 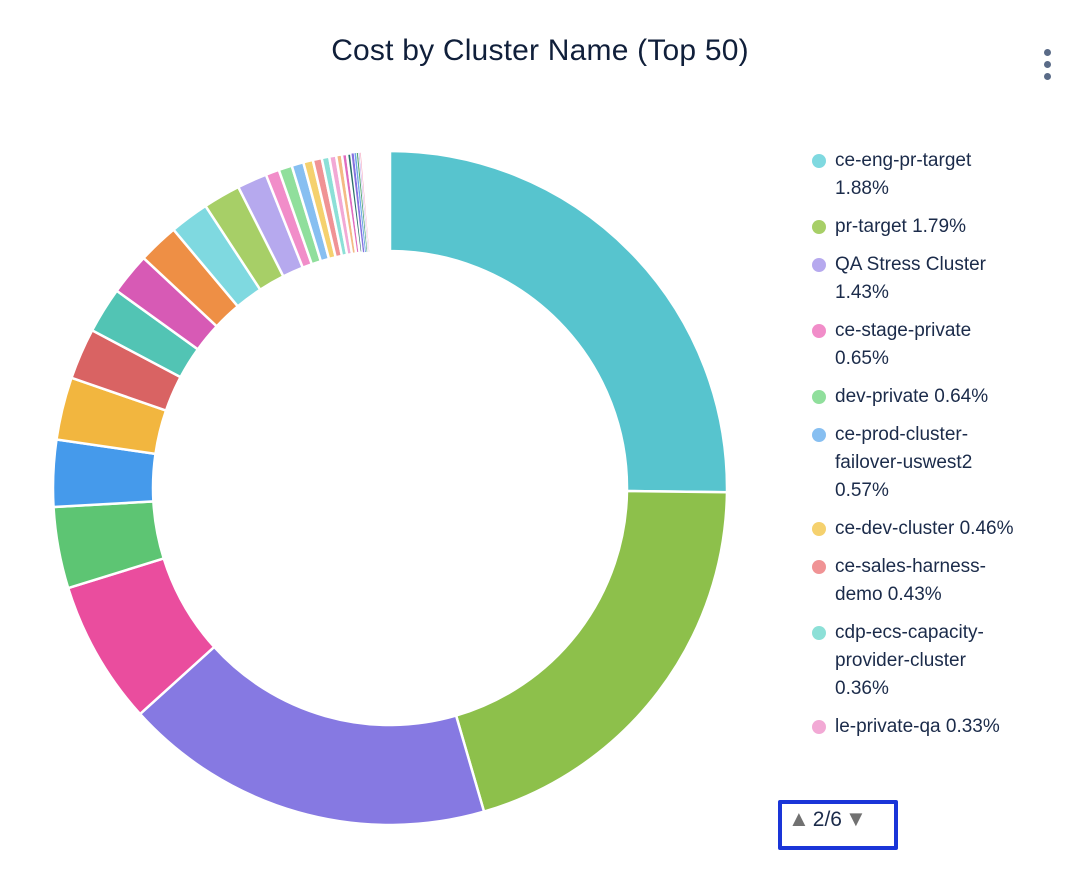 I want to click on legend-item-label: dev-private 0.64%, so click(x=912, y=396).